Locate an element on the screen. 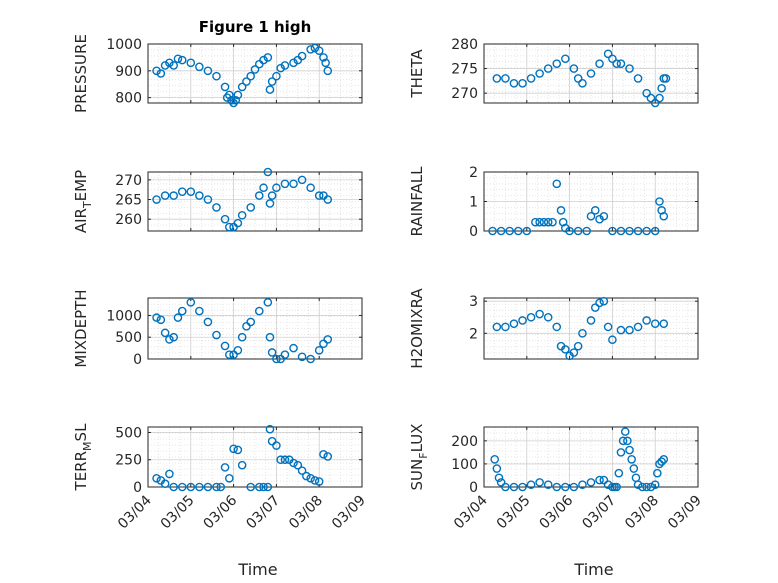  y-axis-label: MIXDEPTH is located at coordinates (81, 328).